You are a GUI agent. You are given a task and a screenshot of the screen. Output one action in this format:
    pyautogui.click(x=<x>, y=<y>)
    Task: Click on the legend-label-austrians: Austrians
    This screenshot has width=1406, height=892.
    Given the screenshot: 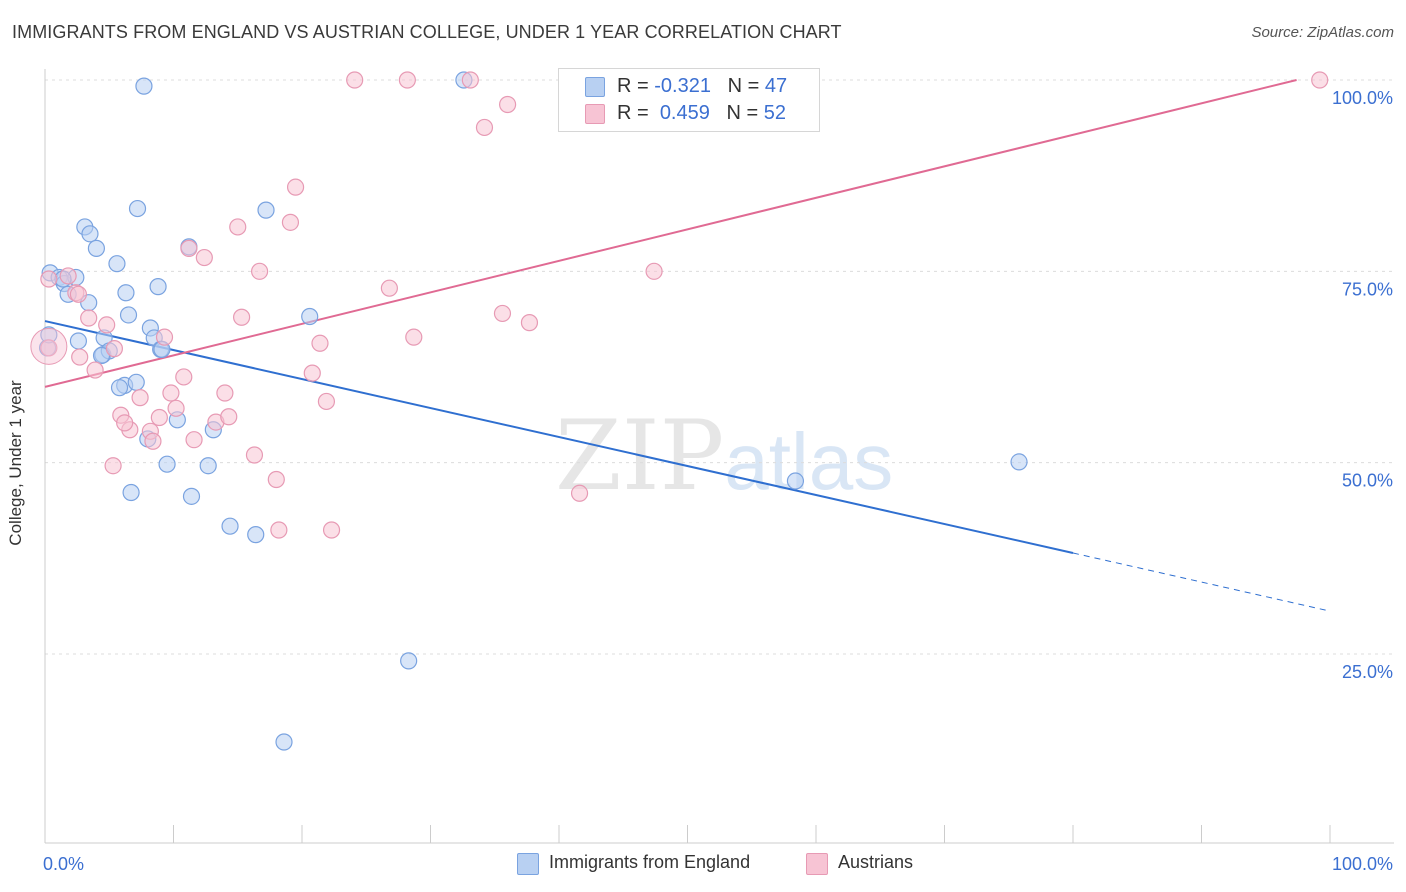 What is the action you would take?
    pyautogui.click(x=876, y=862)
    